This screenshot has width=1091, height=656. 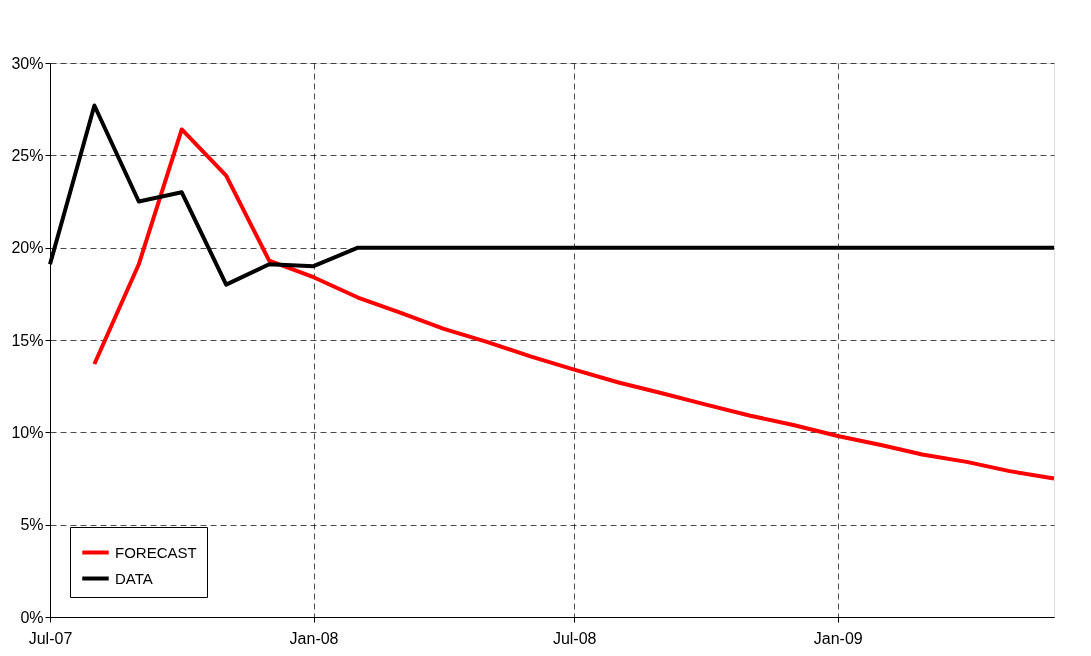 What do you see at coordinates (27, 155) in the screenshot?
I see `y-tick-label: 25%` at bounding box center [27, 155].